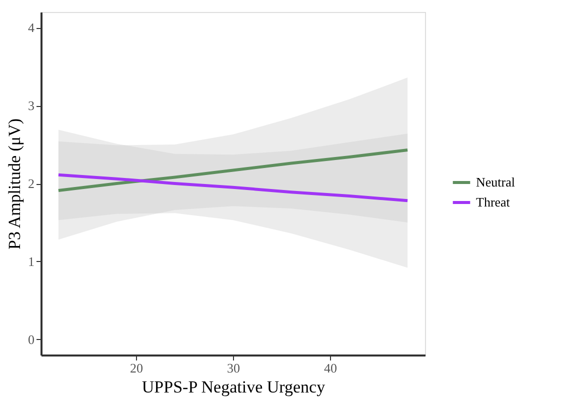  What do you see at coordinates (31, 339) in the screenshot?
I see `y-tick-label: 0` at bounding box center [31, 339].